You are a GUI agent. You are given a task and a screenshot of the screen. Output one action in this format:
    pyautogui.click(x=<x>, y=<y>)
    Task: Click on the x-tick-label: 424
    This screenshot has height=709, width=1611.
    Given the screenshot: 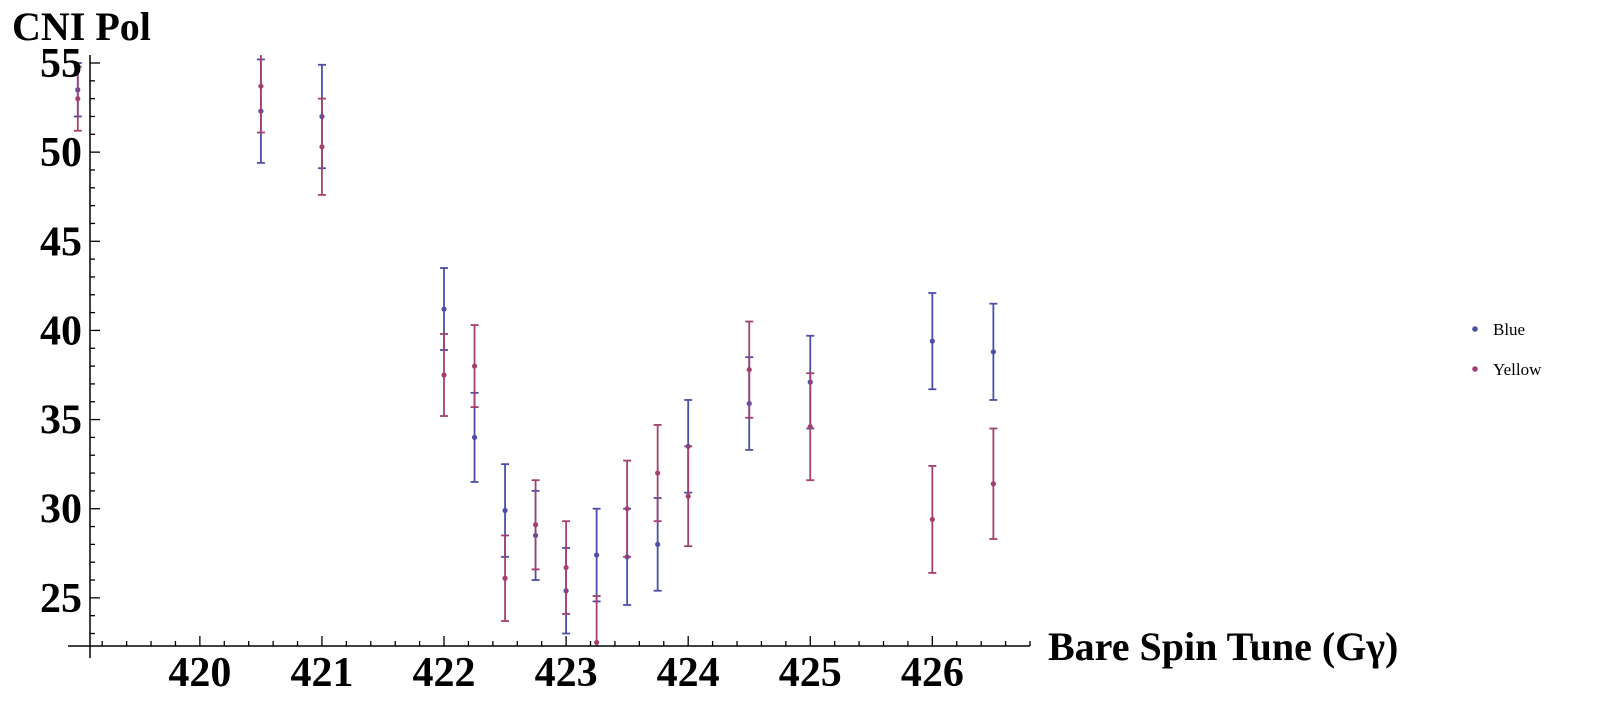 What is the action you would take?
    pyautogui.click(x=688, y=673)
    